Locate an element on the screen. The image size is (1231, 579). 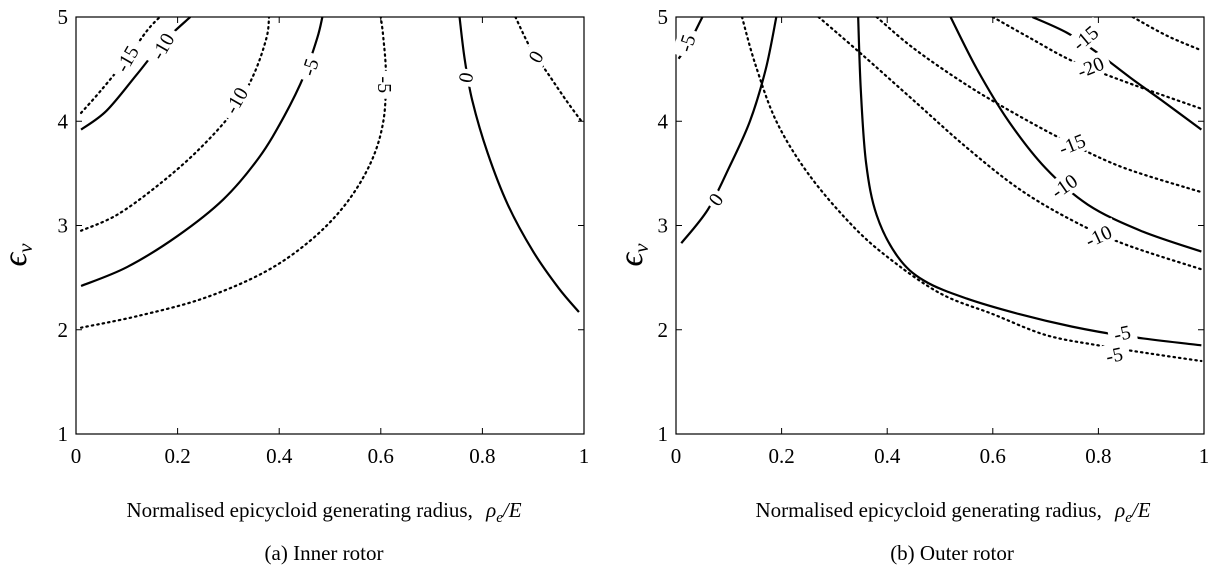
contour-labels: -15 -10-10-5-5 00 is located at coordinates (328, 73).